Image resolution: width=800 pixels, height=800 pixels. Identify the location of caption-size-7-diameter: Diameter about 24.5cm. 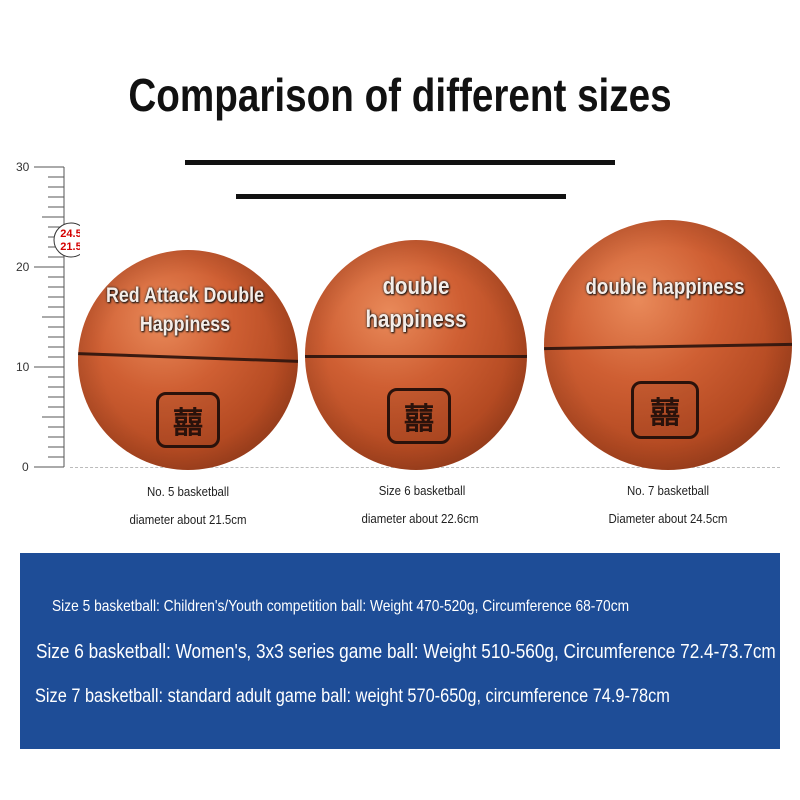
(668, 518).